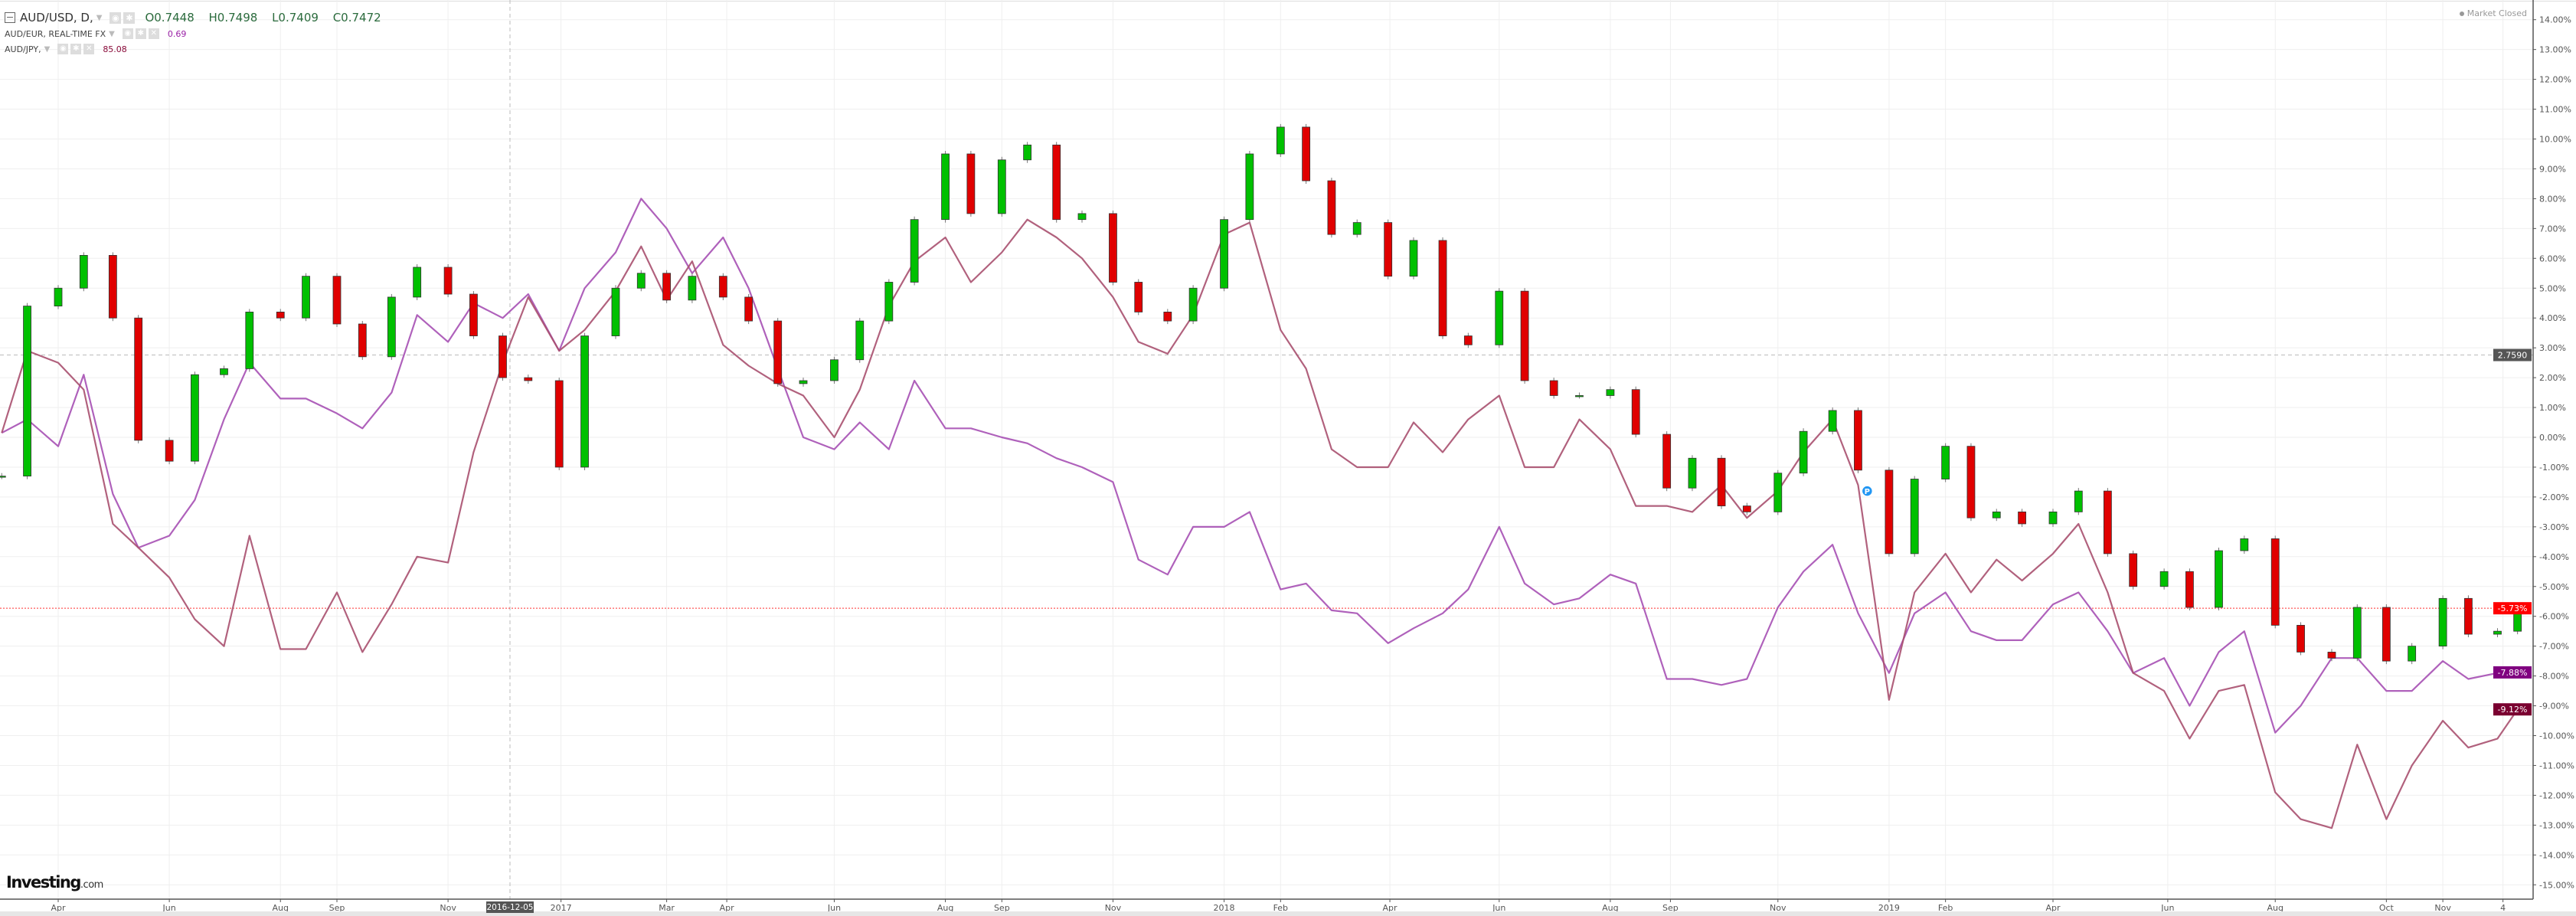  What do you see at coordinates (295, 18) in the screenshot?
I see `low-value: L0.7409` at bounding box center [295, 18].